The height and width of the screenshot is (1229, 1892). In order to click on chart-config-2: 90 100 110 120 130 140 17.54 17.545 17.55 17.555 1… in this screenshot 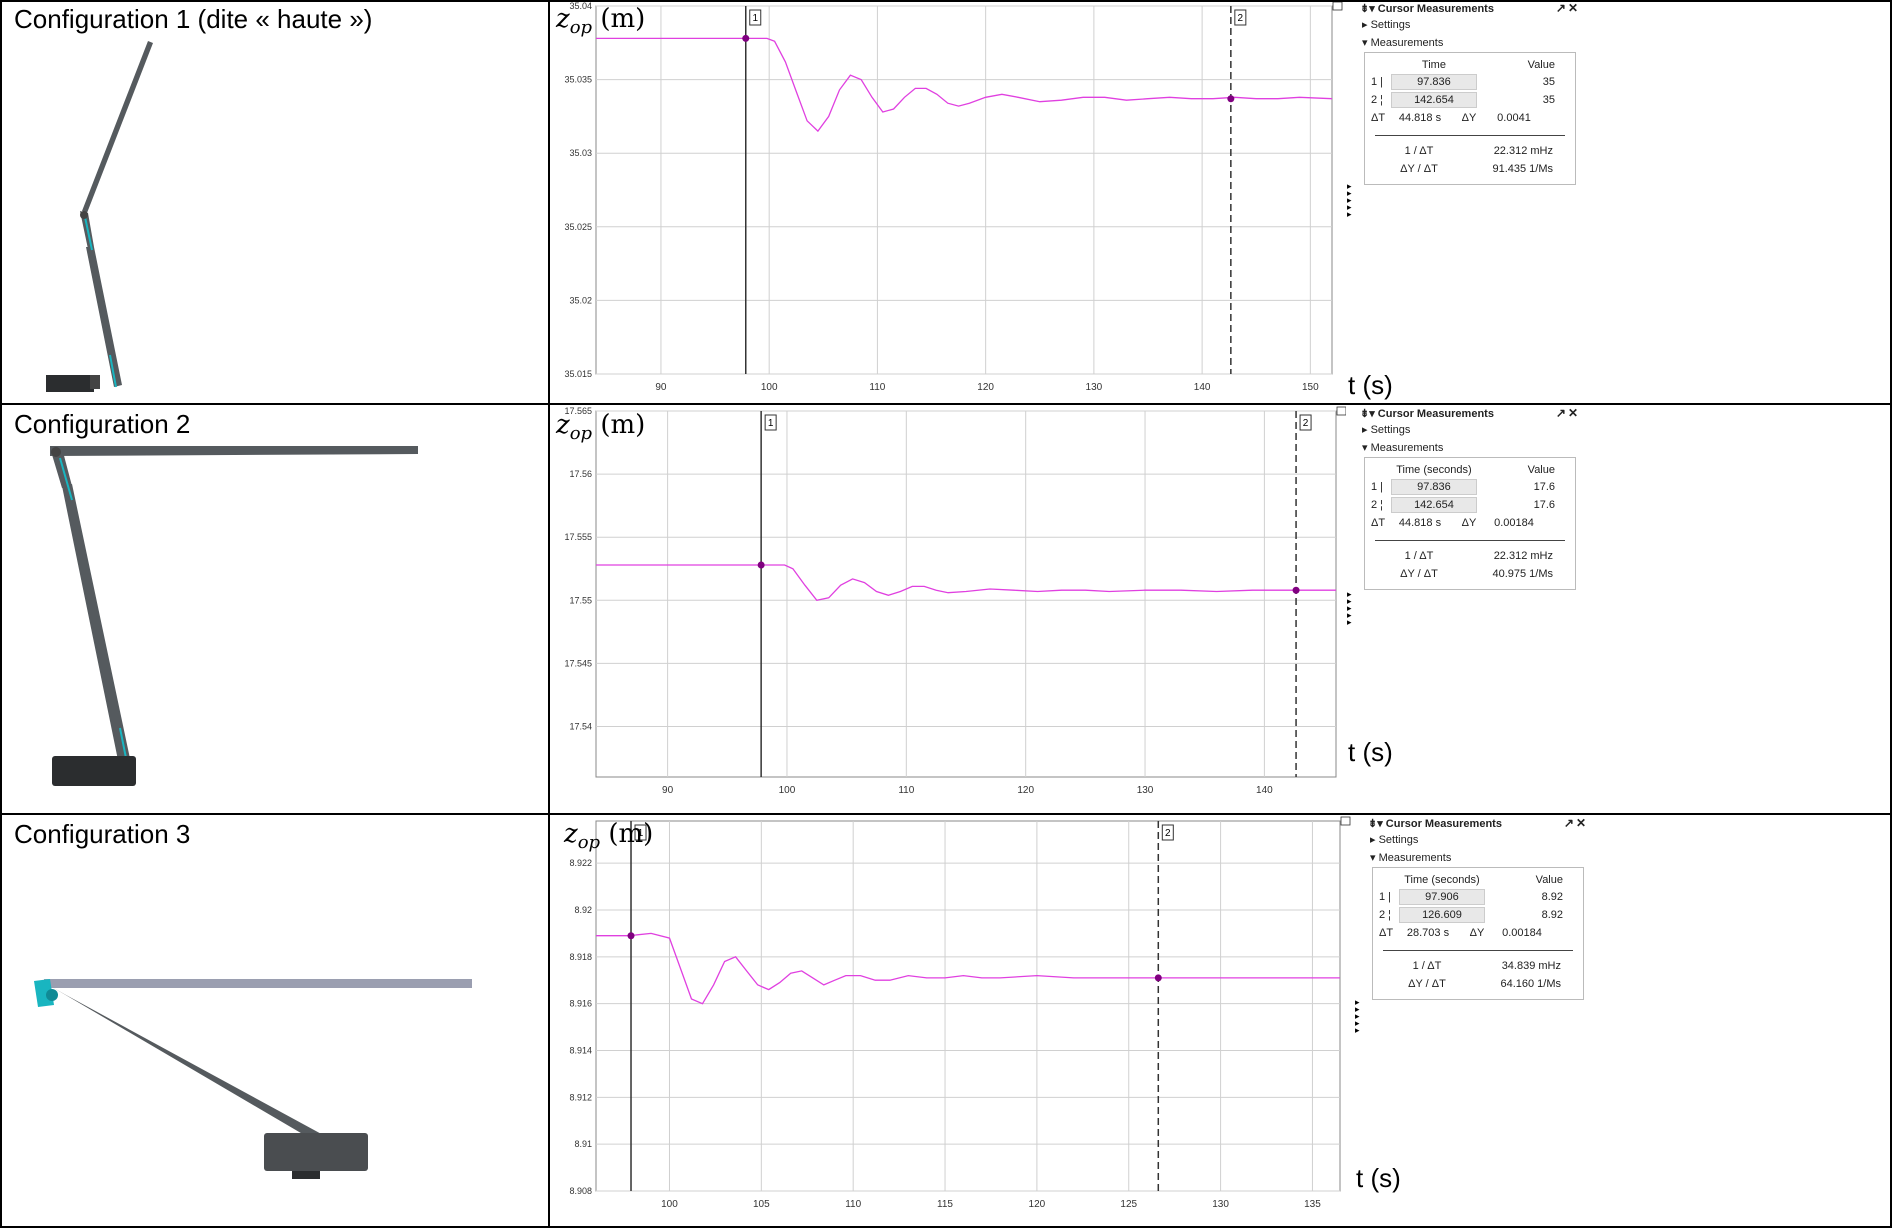, I will do `click(951, 610)`.